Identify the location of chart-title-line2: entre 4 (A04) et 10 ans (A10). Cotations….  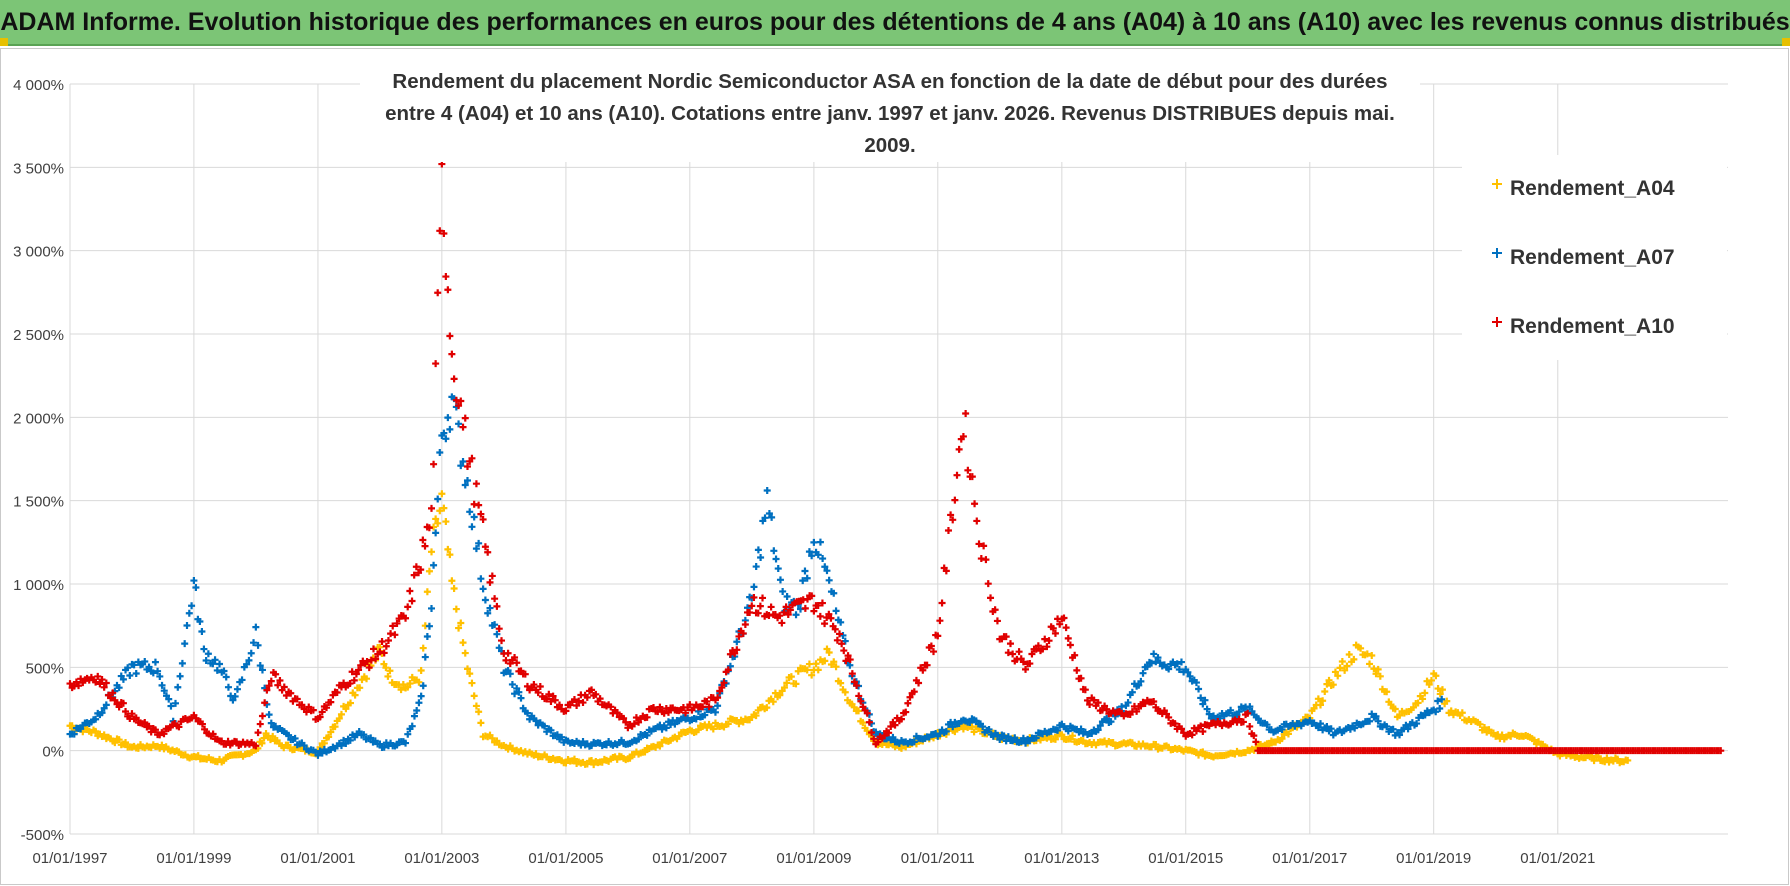
(890, 129).